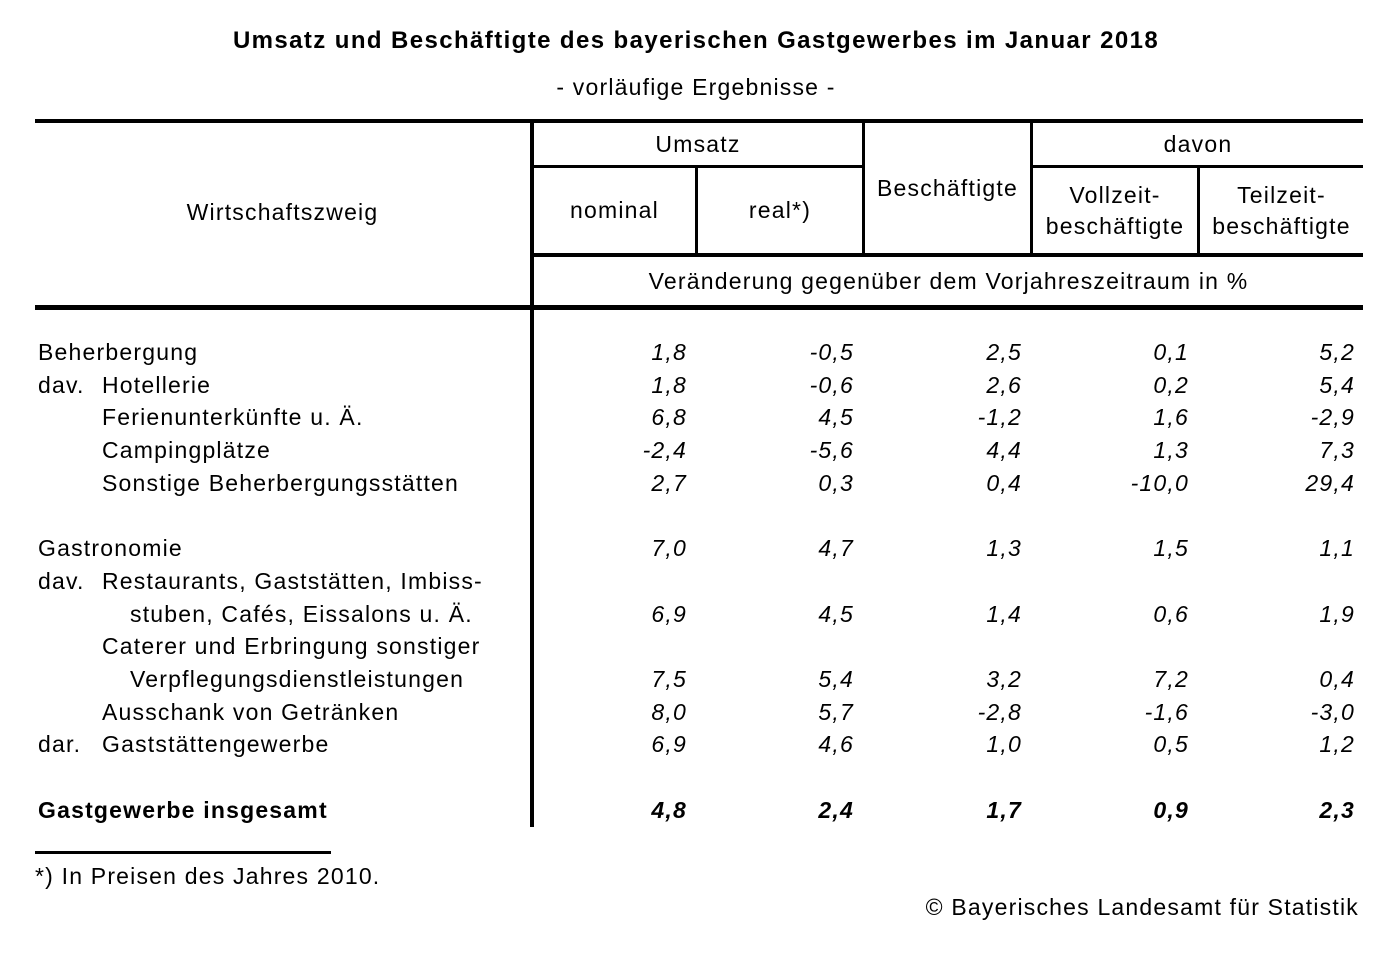 Image resolution: width=1392 pixels, height=957 pixels. Describe the element at coordinates (282, 211) in the screenshot. I see `col-header-wirtschaftszweig-label: Wirtschaftszweig` at that location.